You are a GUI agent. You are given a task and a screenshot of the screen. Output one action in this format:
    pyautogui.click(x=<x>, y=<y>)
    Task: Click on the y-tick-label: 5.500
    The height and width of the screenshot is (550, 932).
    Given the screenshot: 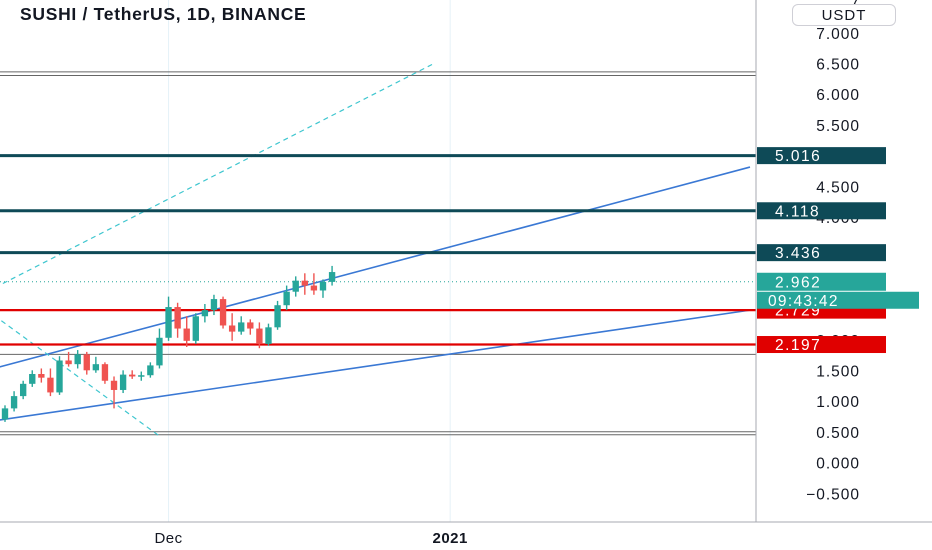 What is the action you would take?
    pyautogui.click(x=838, y=126)
    